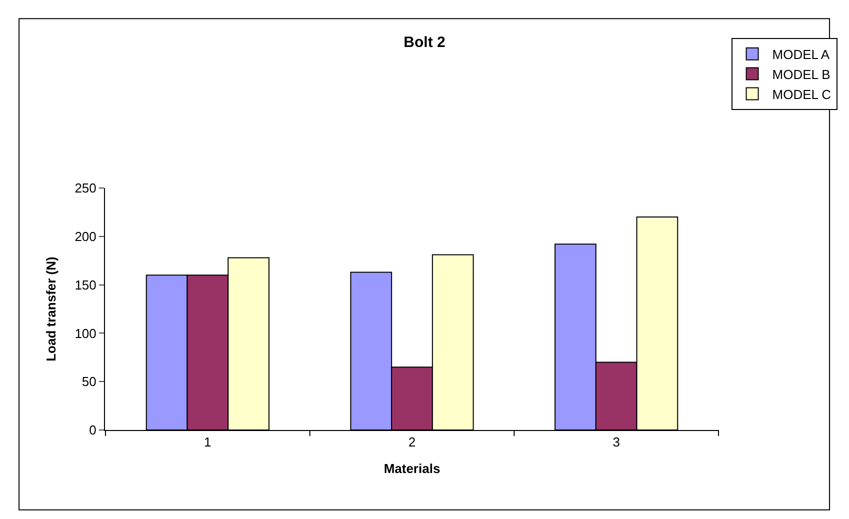  I want to click on y-tick-label: 250, so click(85, 188).